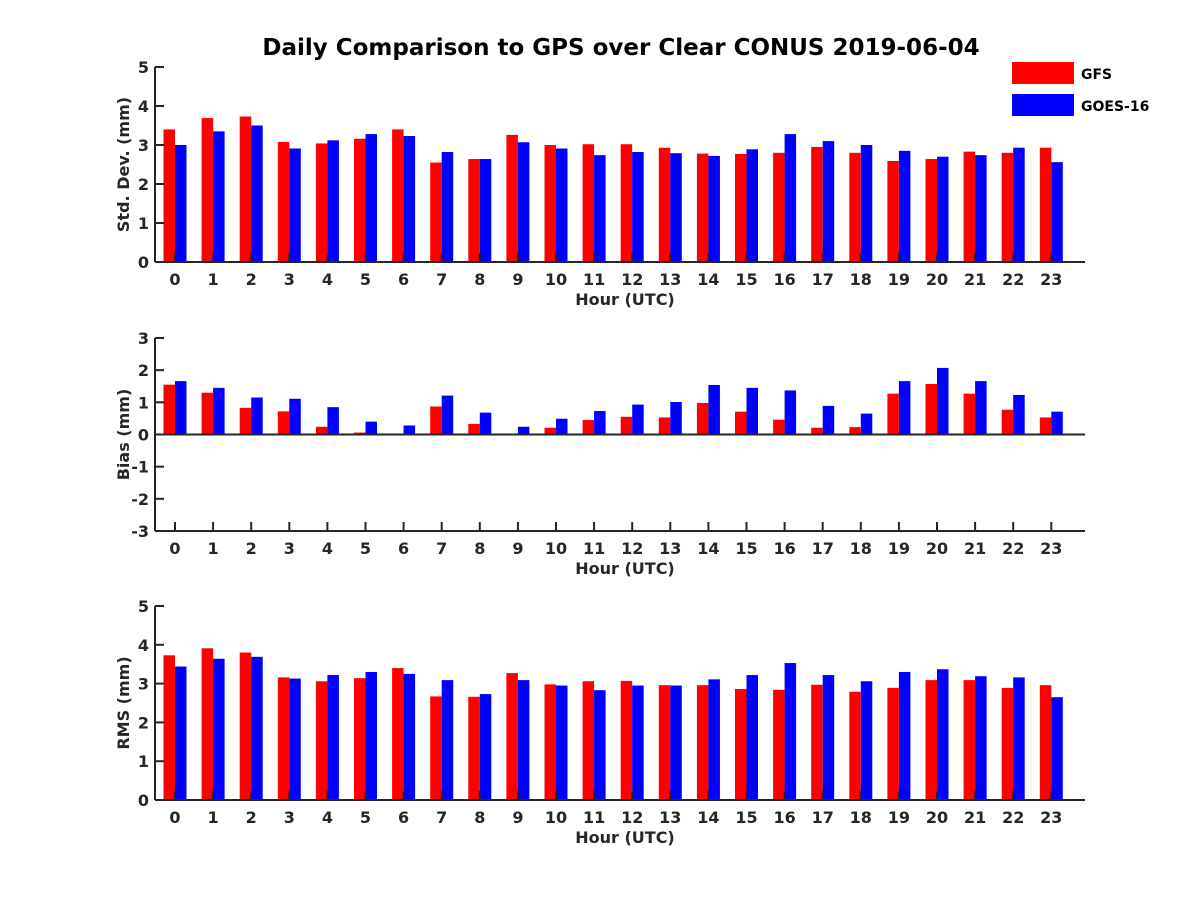  What do you see at coordinates (123, 702) in the screenshot?
I see `rms-y-axis-label: RMS (mm)` at bounding box center [123, 702].